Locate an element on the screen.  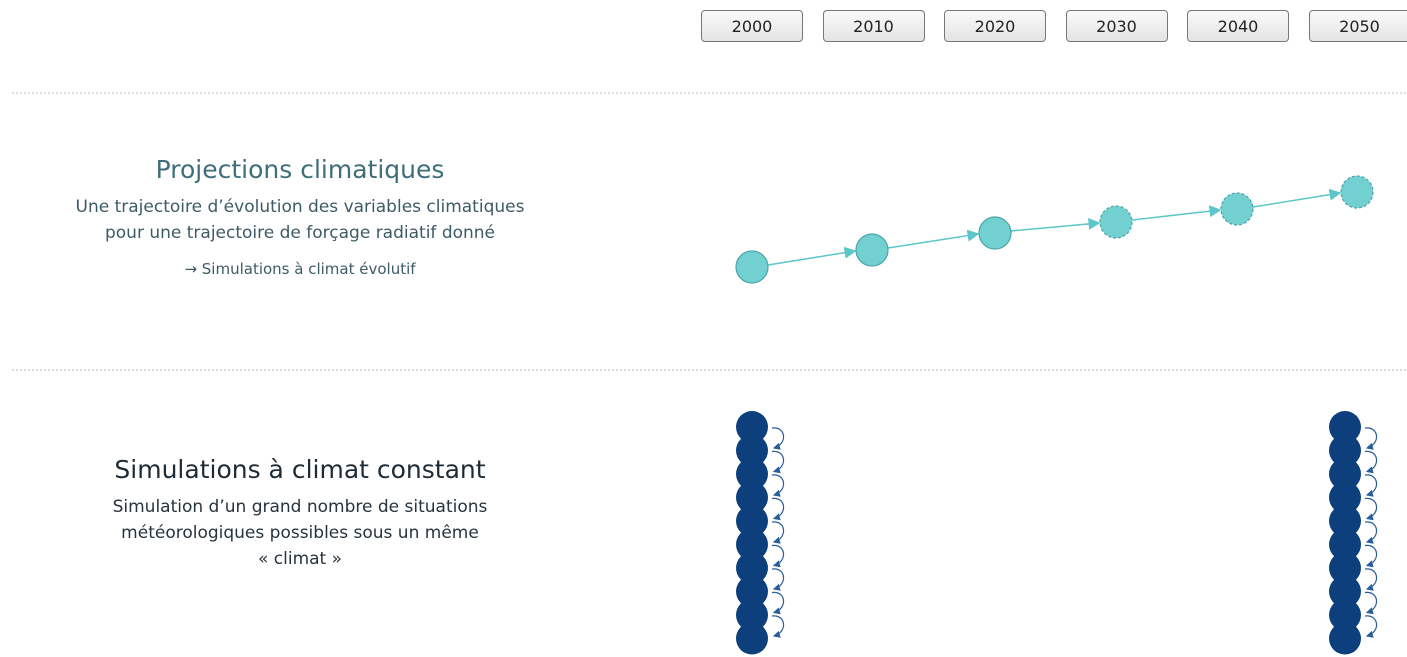
description: météorologiques possibles sous un même is located at coordinates (300, 533).